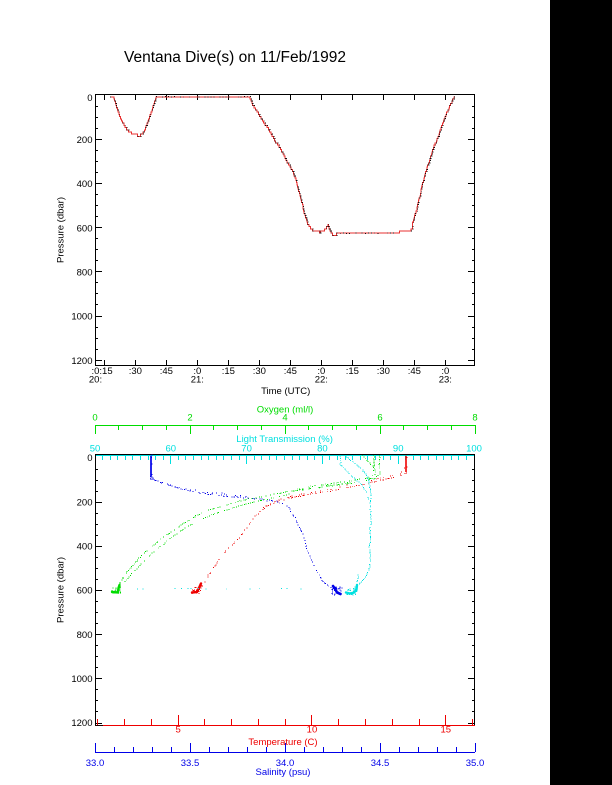 The image size is (612, 785). I want to click on svg-text: 100, so click(474, 449).